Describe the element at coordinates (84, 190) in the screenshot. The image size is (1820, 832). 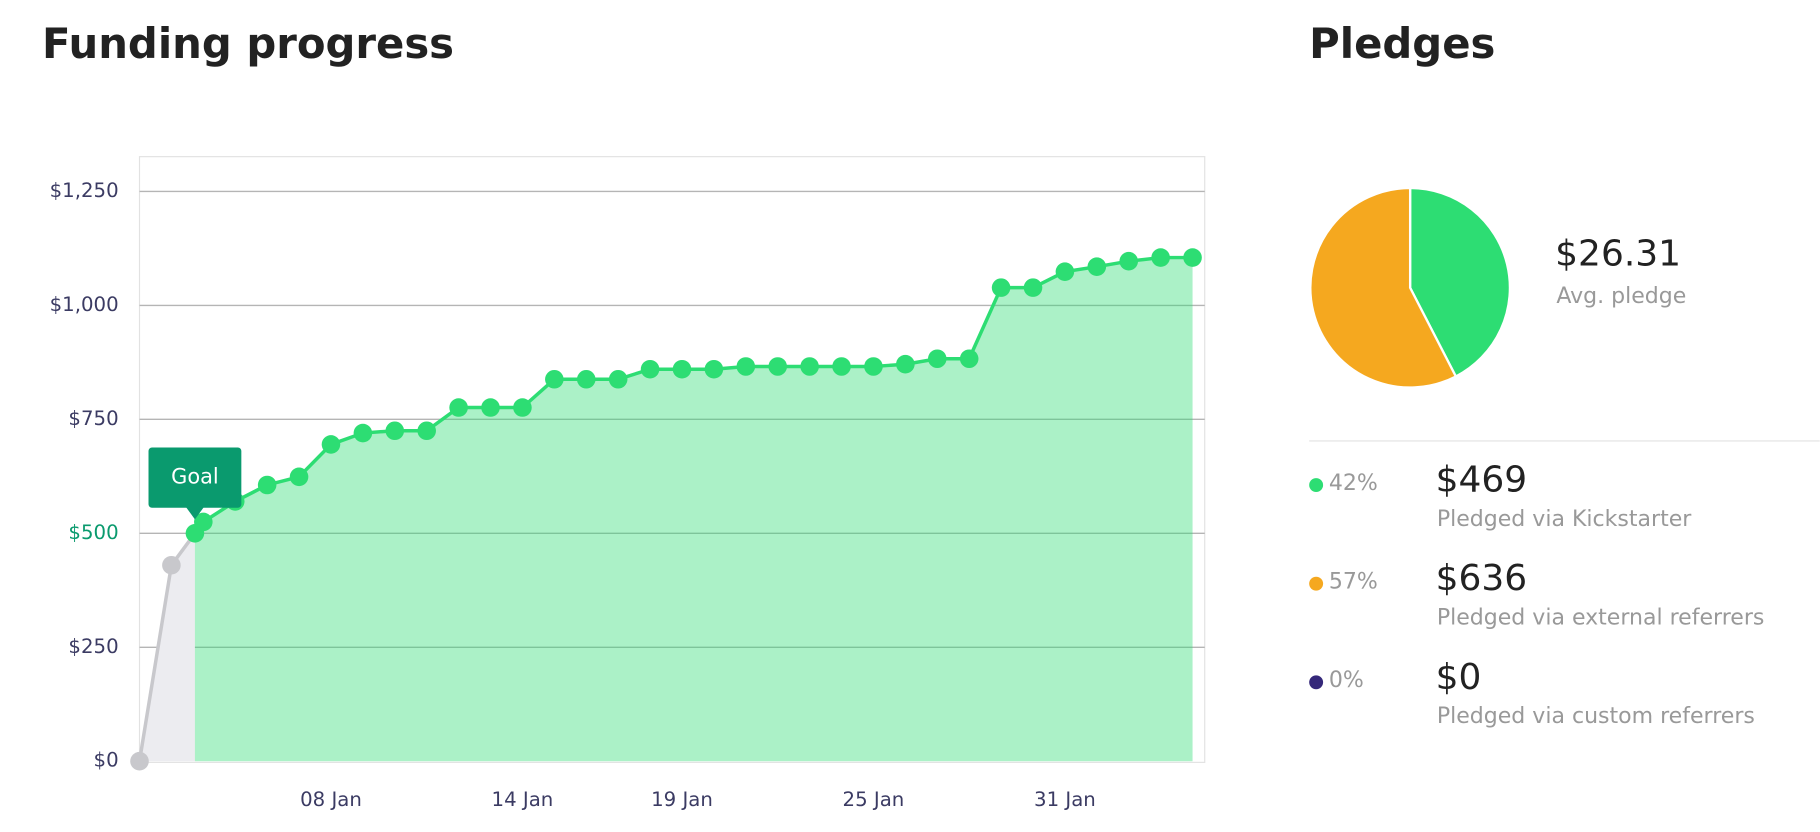
I see `y-tick-label: $1,250` at that location.